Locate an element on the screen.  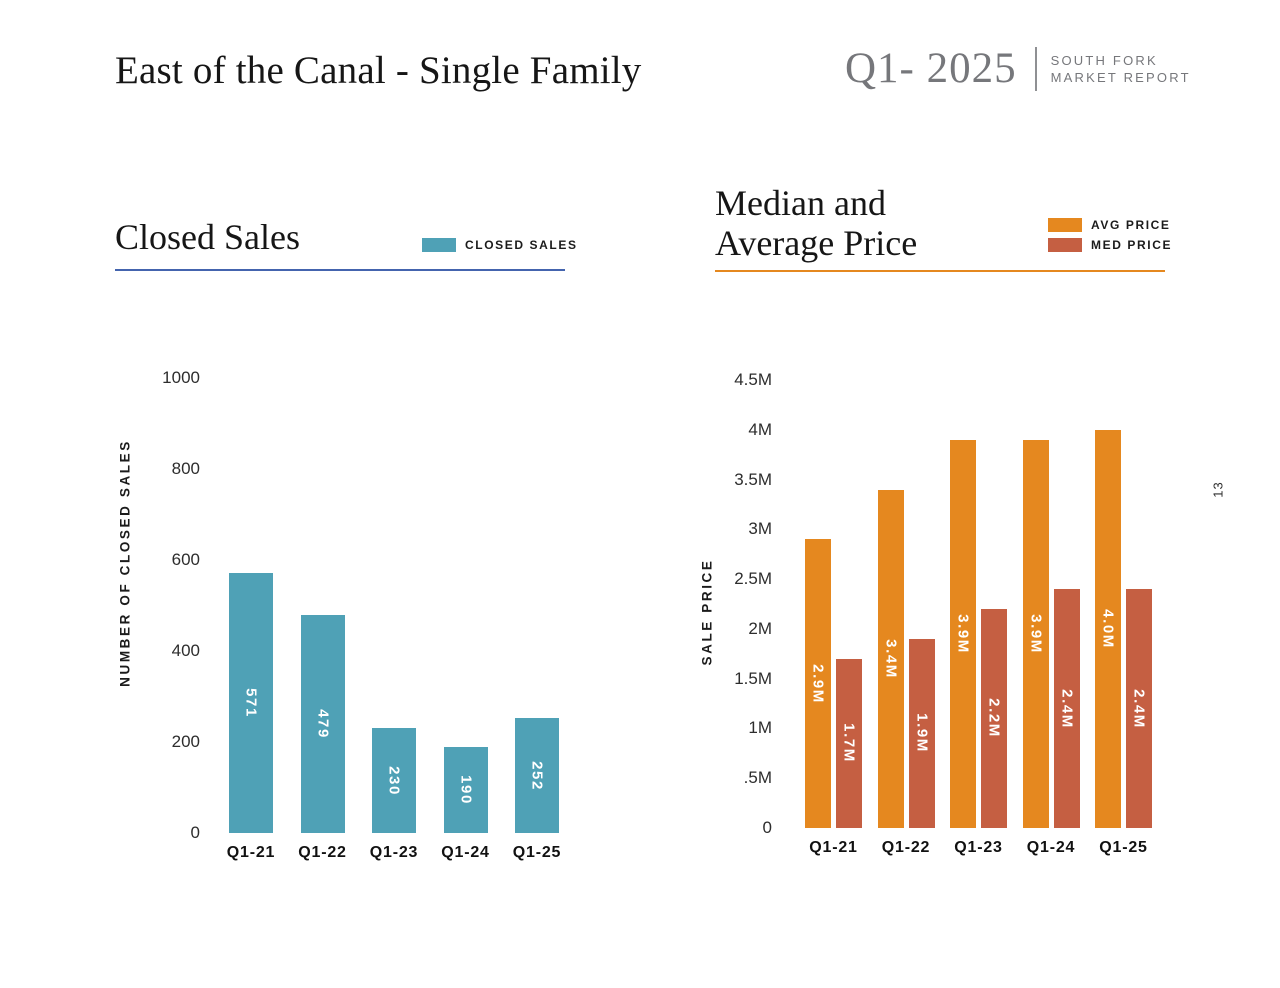
bar-value-label: 3.4M is located at coordinates (890, 658).